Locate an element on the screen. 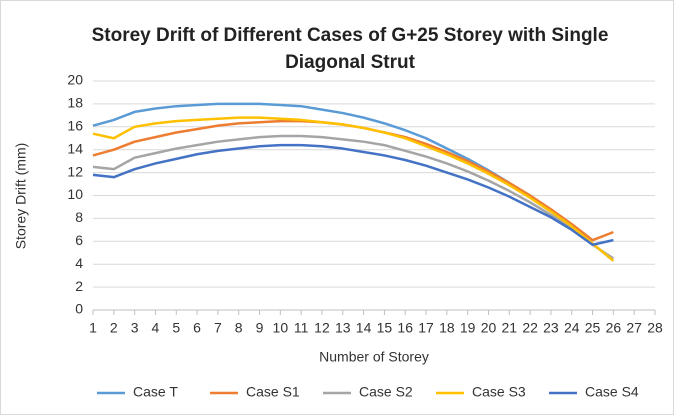 The image size is (674, 415). x-tick-label: 6 is located at coordinates (197, 328).